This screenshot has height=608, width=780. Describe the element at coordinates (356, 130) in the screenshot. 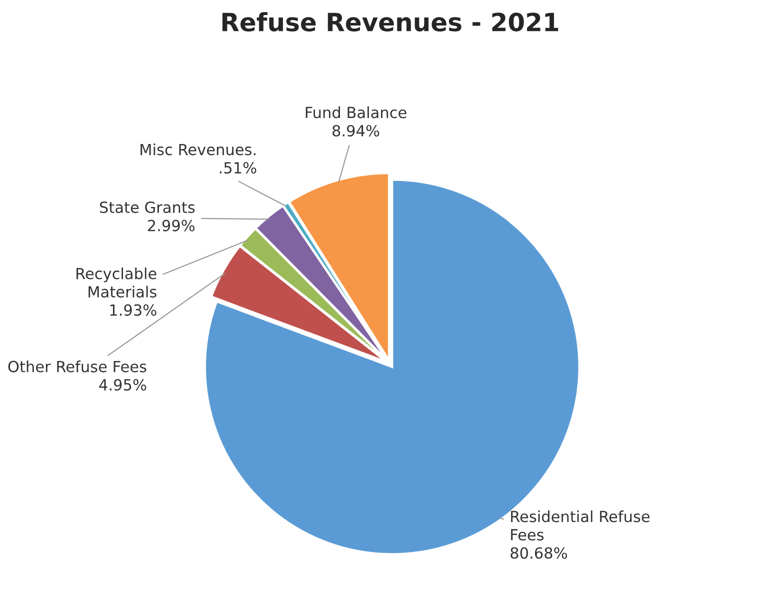

I see `data-label: 8.94%` at that location.